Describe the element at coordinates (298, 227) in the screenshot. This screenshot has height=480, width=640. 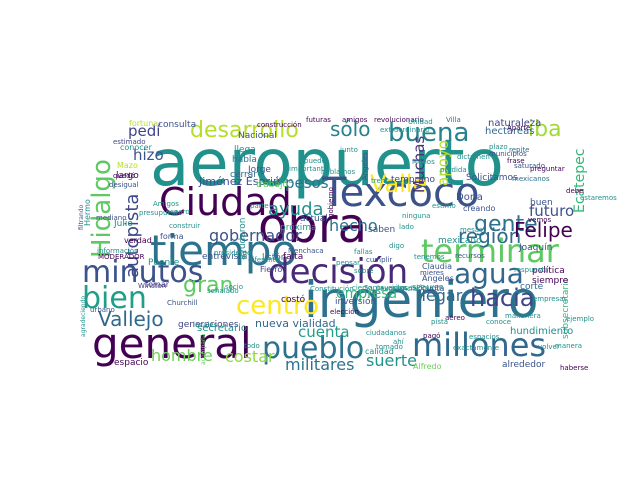
I see `cloud-word: próxima` at that location.